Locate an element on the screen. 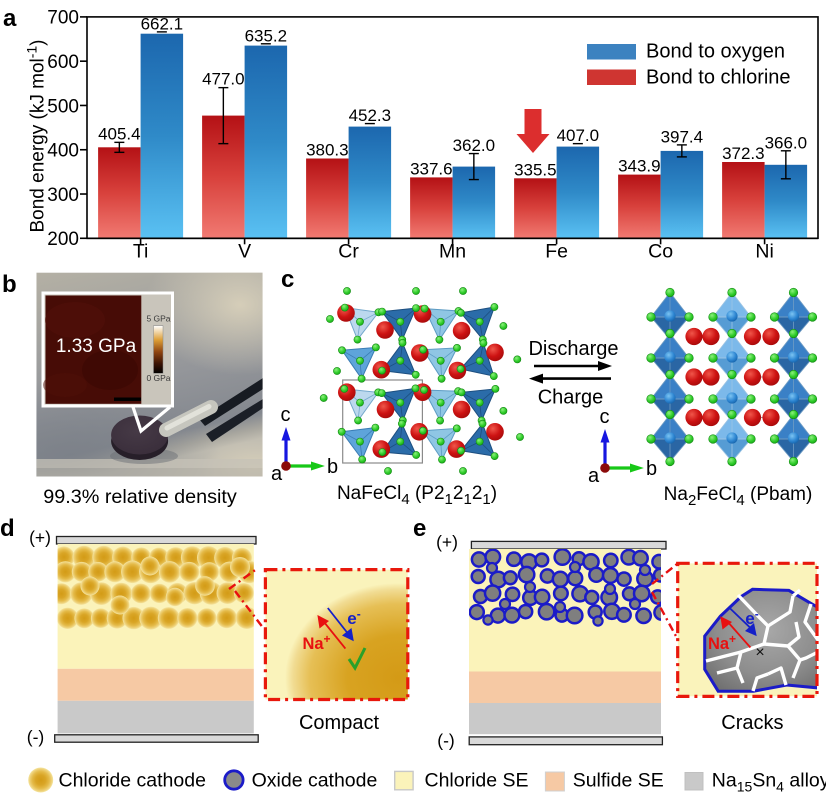  svg-text: Chloride SE is located at coordinates (477, 781).